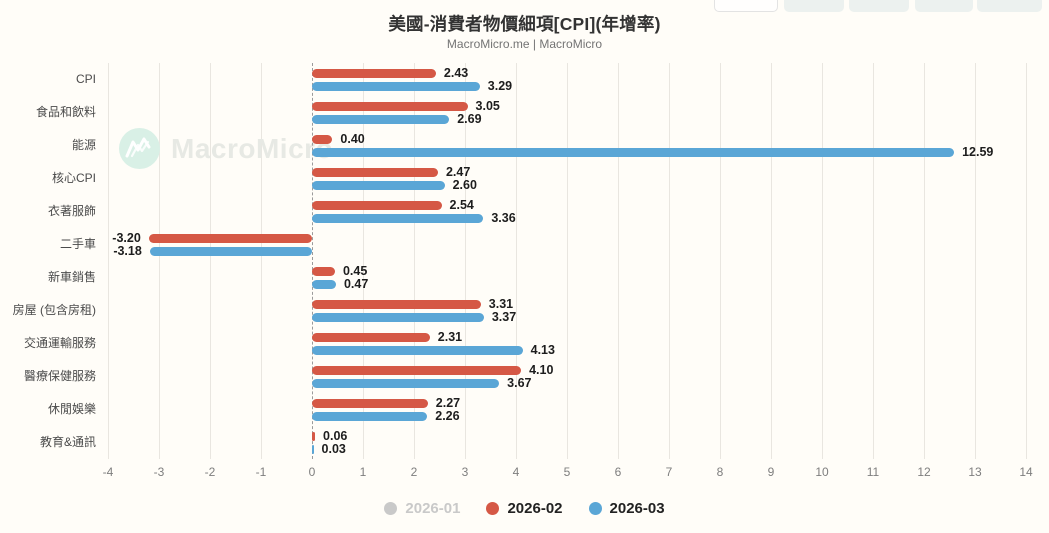 The height and width of the screenshot is (533, 1049). Describe the element at coordinates (71, 211) in the screenshot. I see `category-label: 衣著服飾` at that location.